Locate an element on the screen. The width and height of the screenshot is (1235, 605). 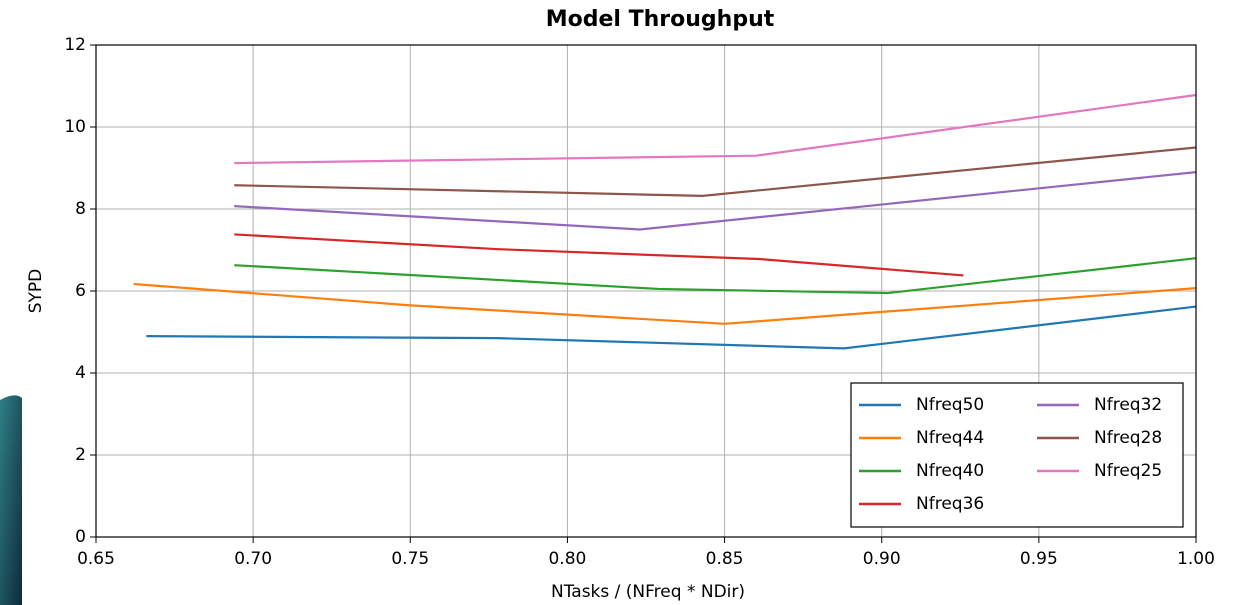
y-axis-label: SYPD is located at coordinates (36, 291).